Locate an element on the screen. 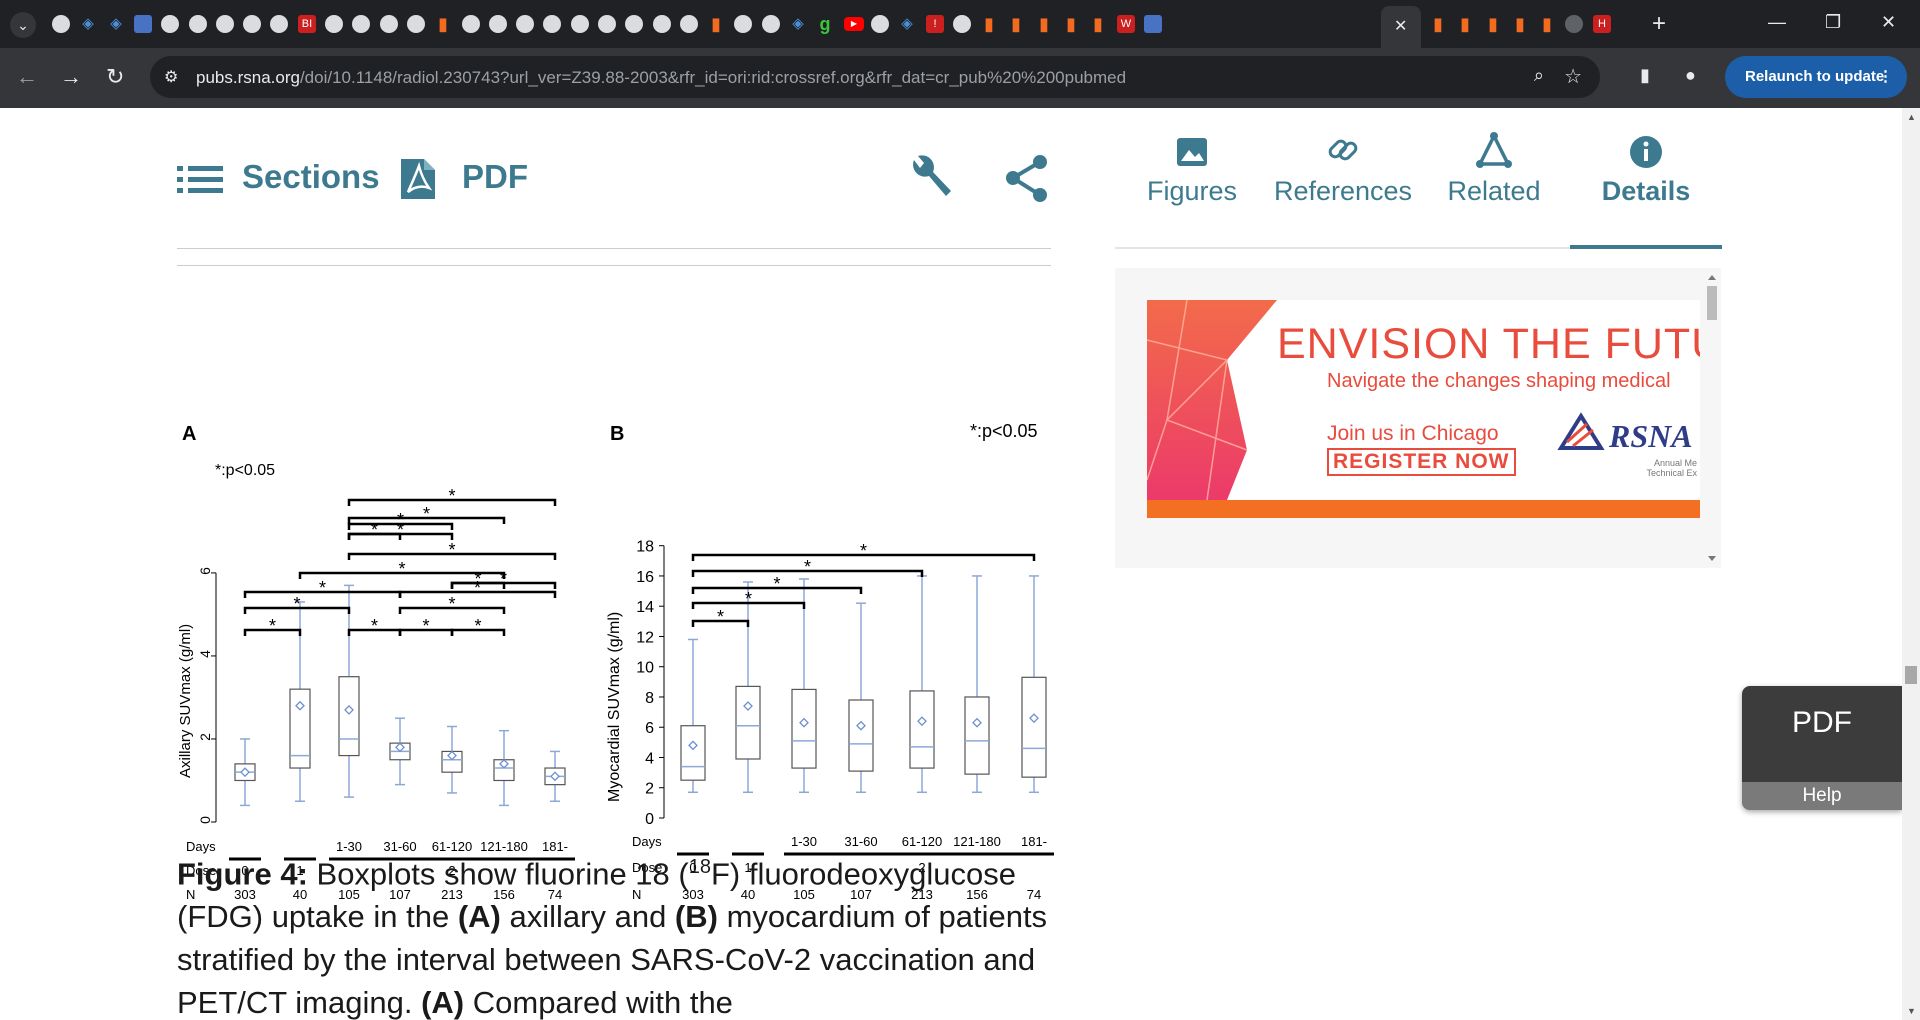 This screenshot has height=1020, width=1920. tab-favicon-31: ◈ is located at coordinates (907, 23).